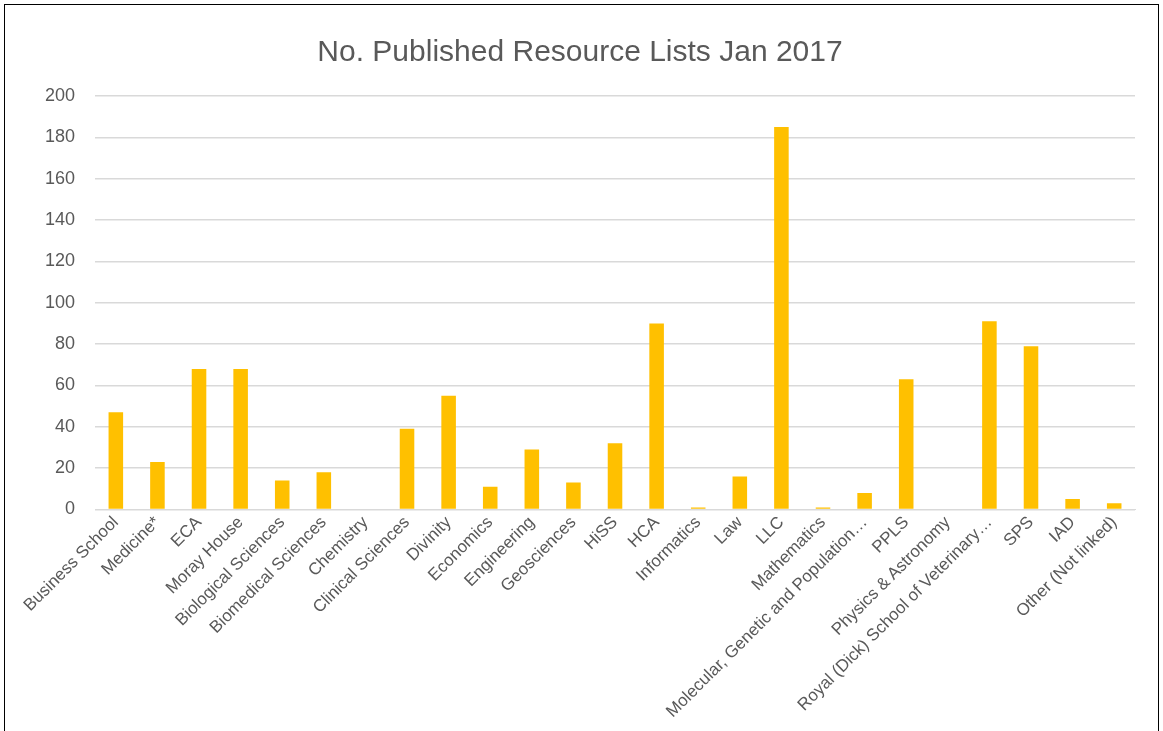 This screenshot has width=1163, height=731. What do you see at coordinates (70, 508) in the screenshot?
I see `y-tick-label: 0` at bounding box center [70, 508].